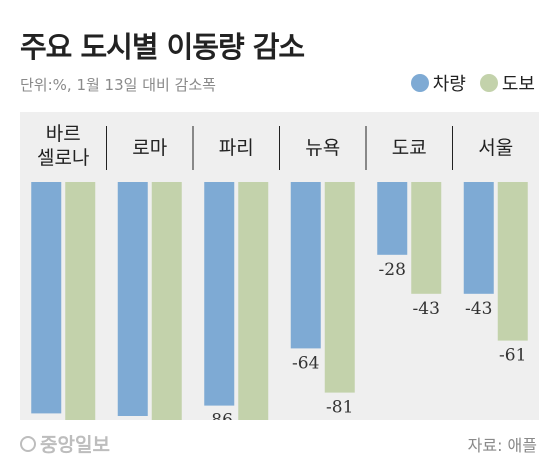 The width and height of the screenshot is (559, 471). I want to click on legend: 차량 도보, so click(469, 83).